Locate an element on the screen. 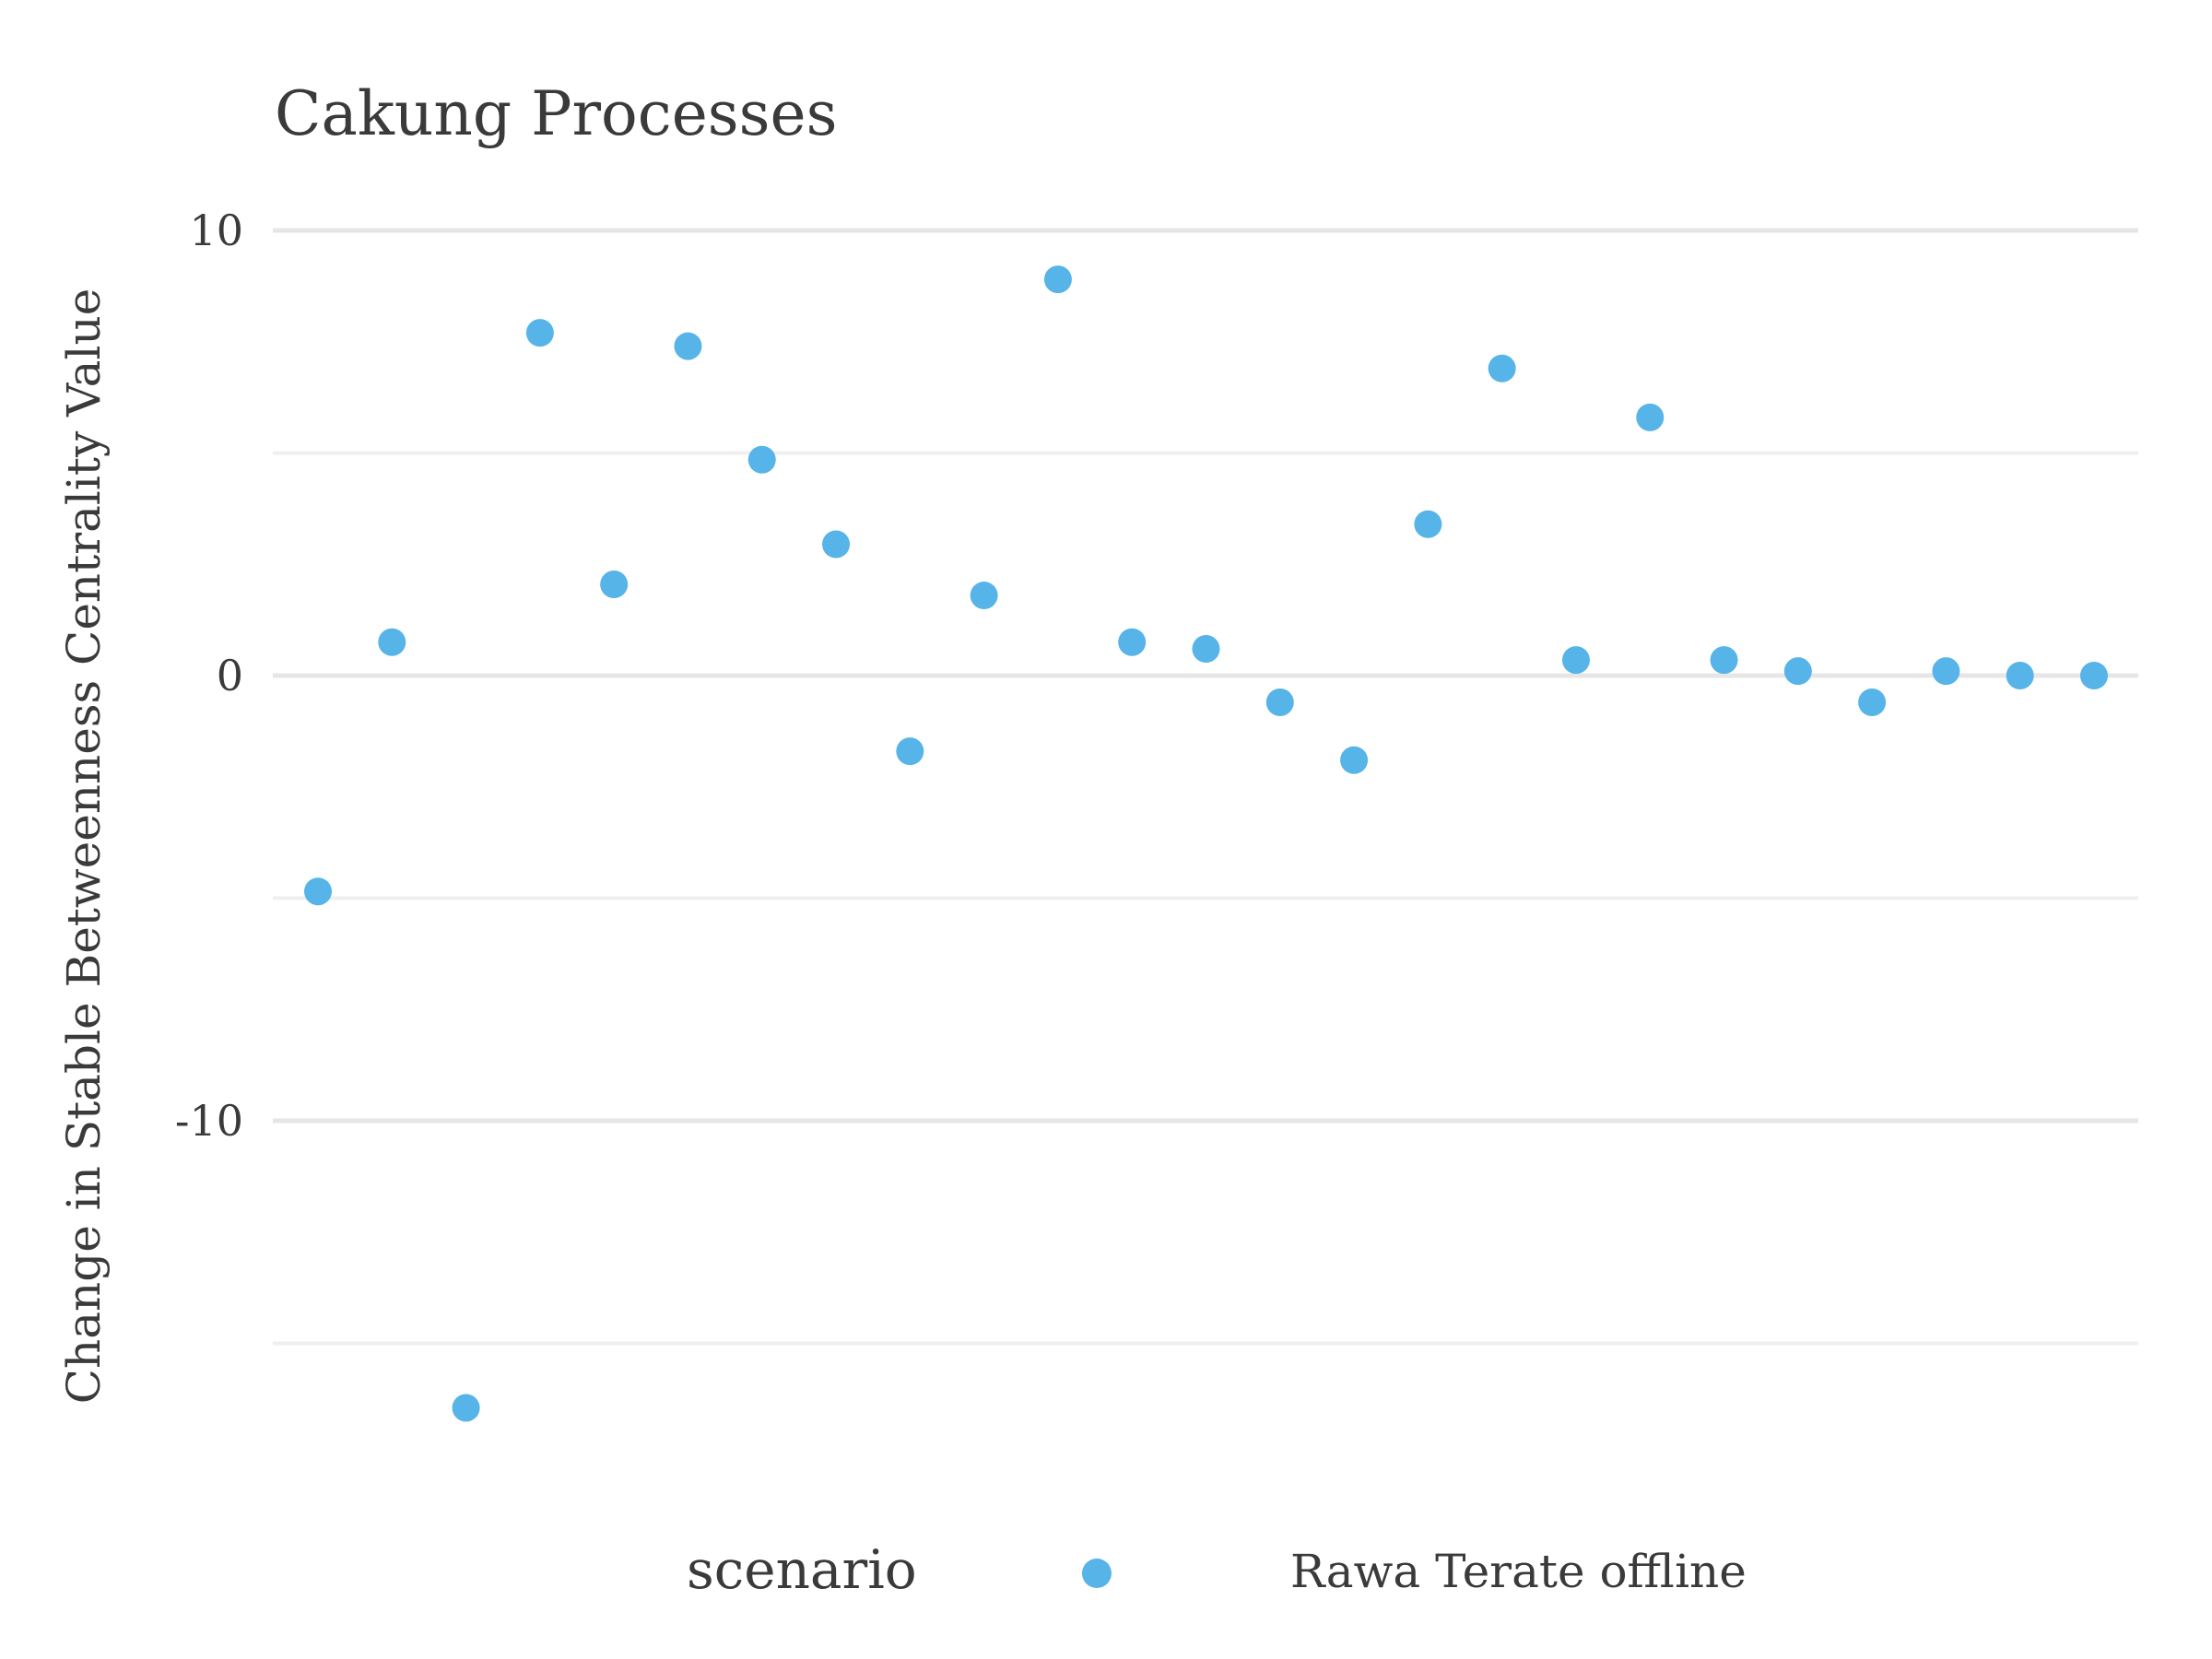 This screenshot has height=1659, width=2212. legend-label: Rawa Terate offline is located at coordinates (1518, 1571).